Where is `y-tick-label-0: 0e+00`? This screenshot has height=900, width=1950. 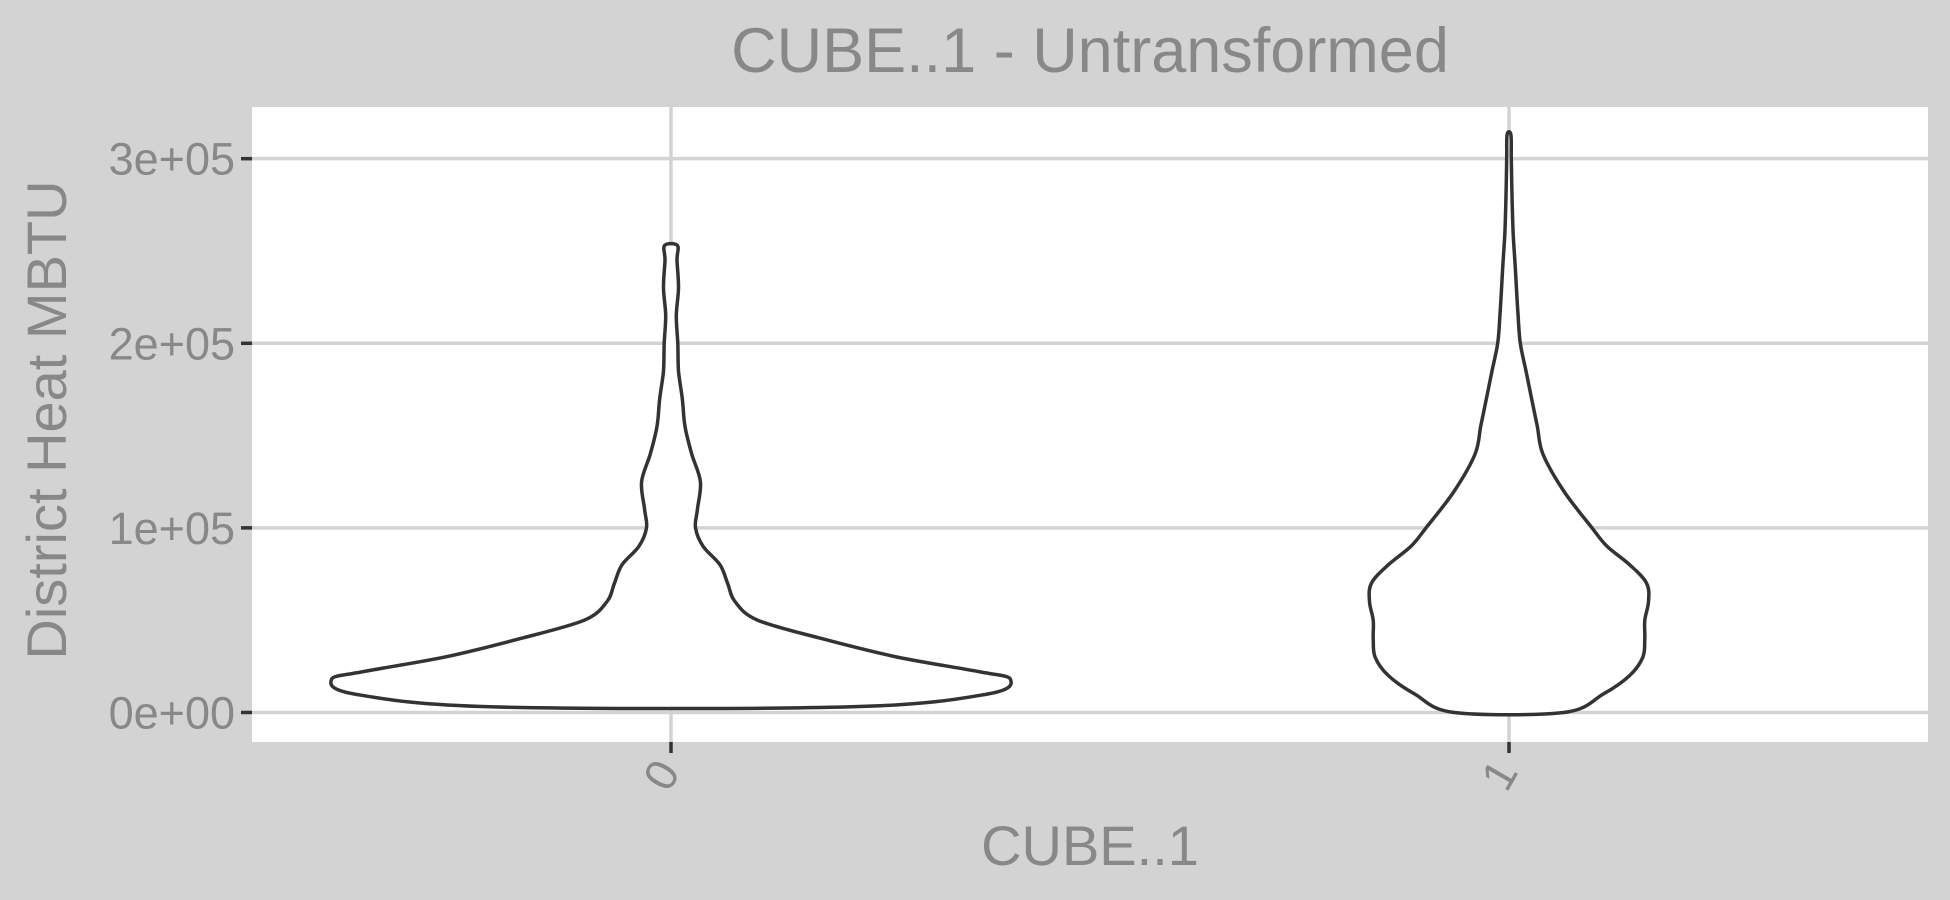 y-tick-label-0: 0e+00 is located at coordinates (172, 712).